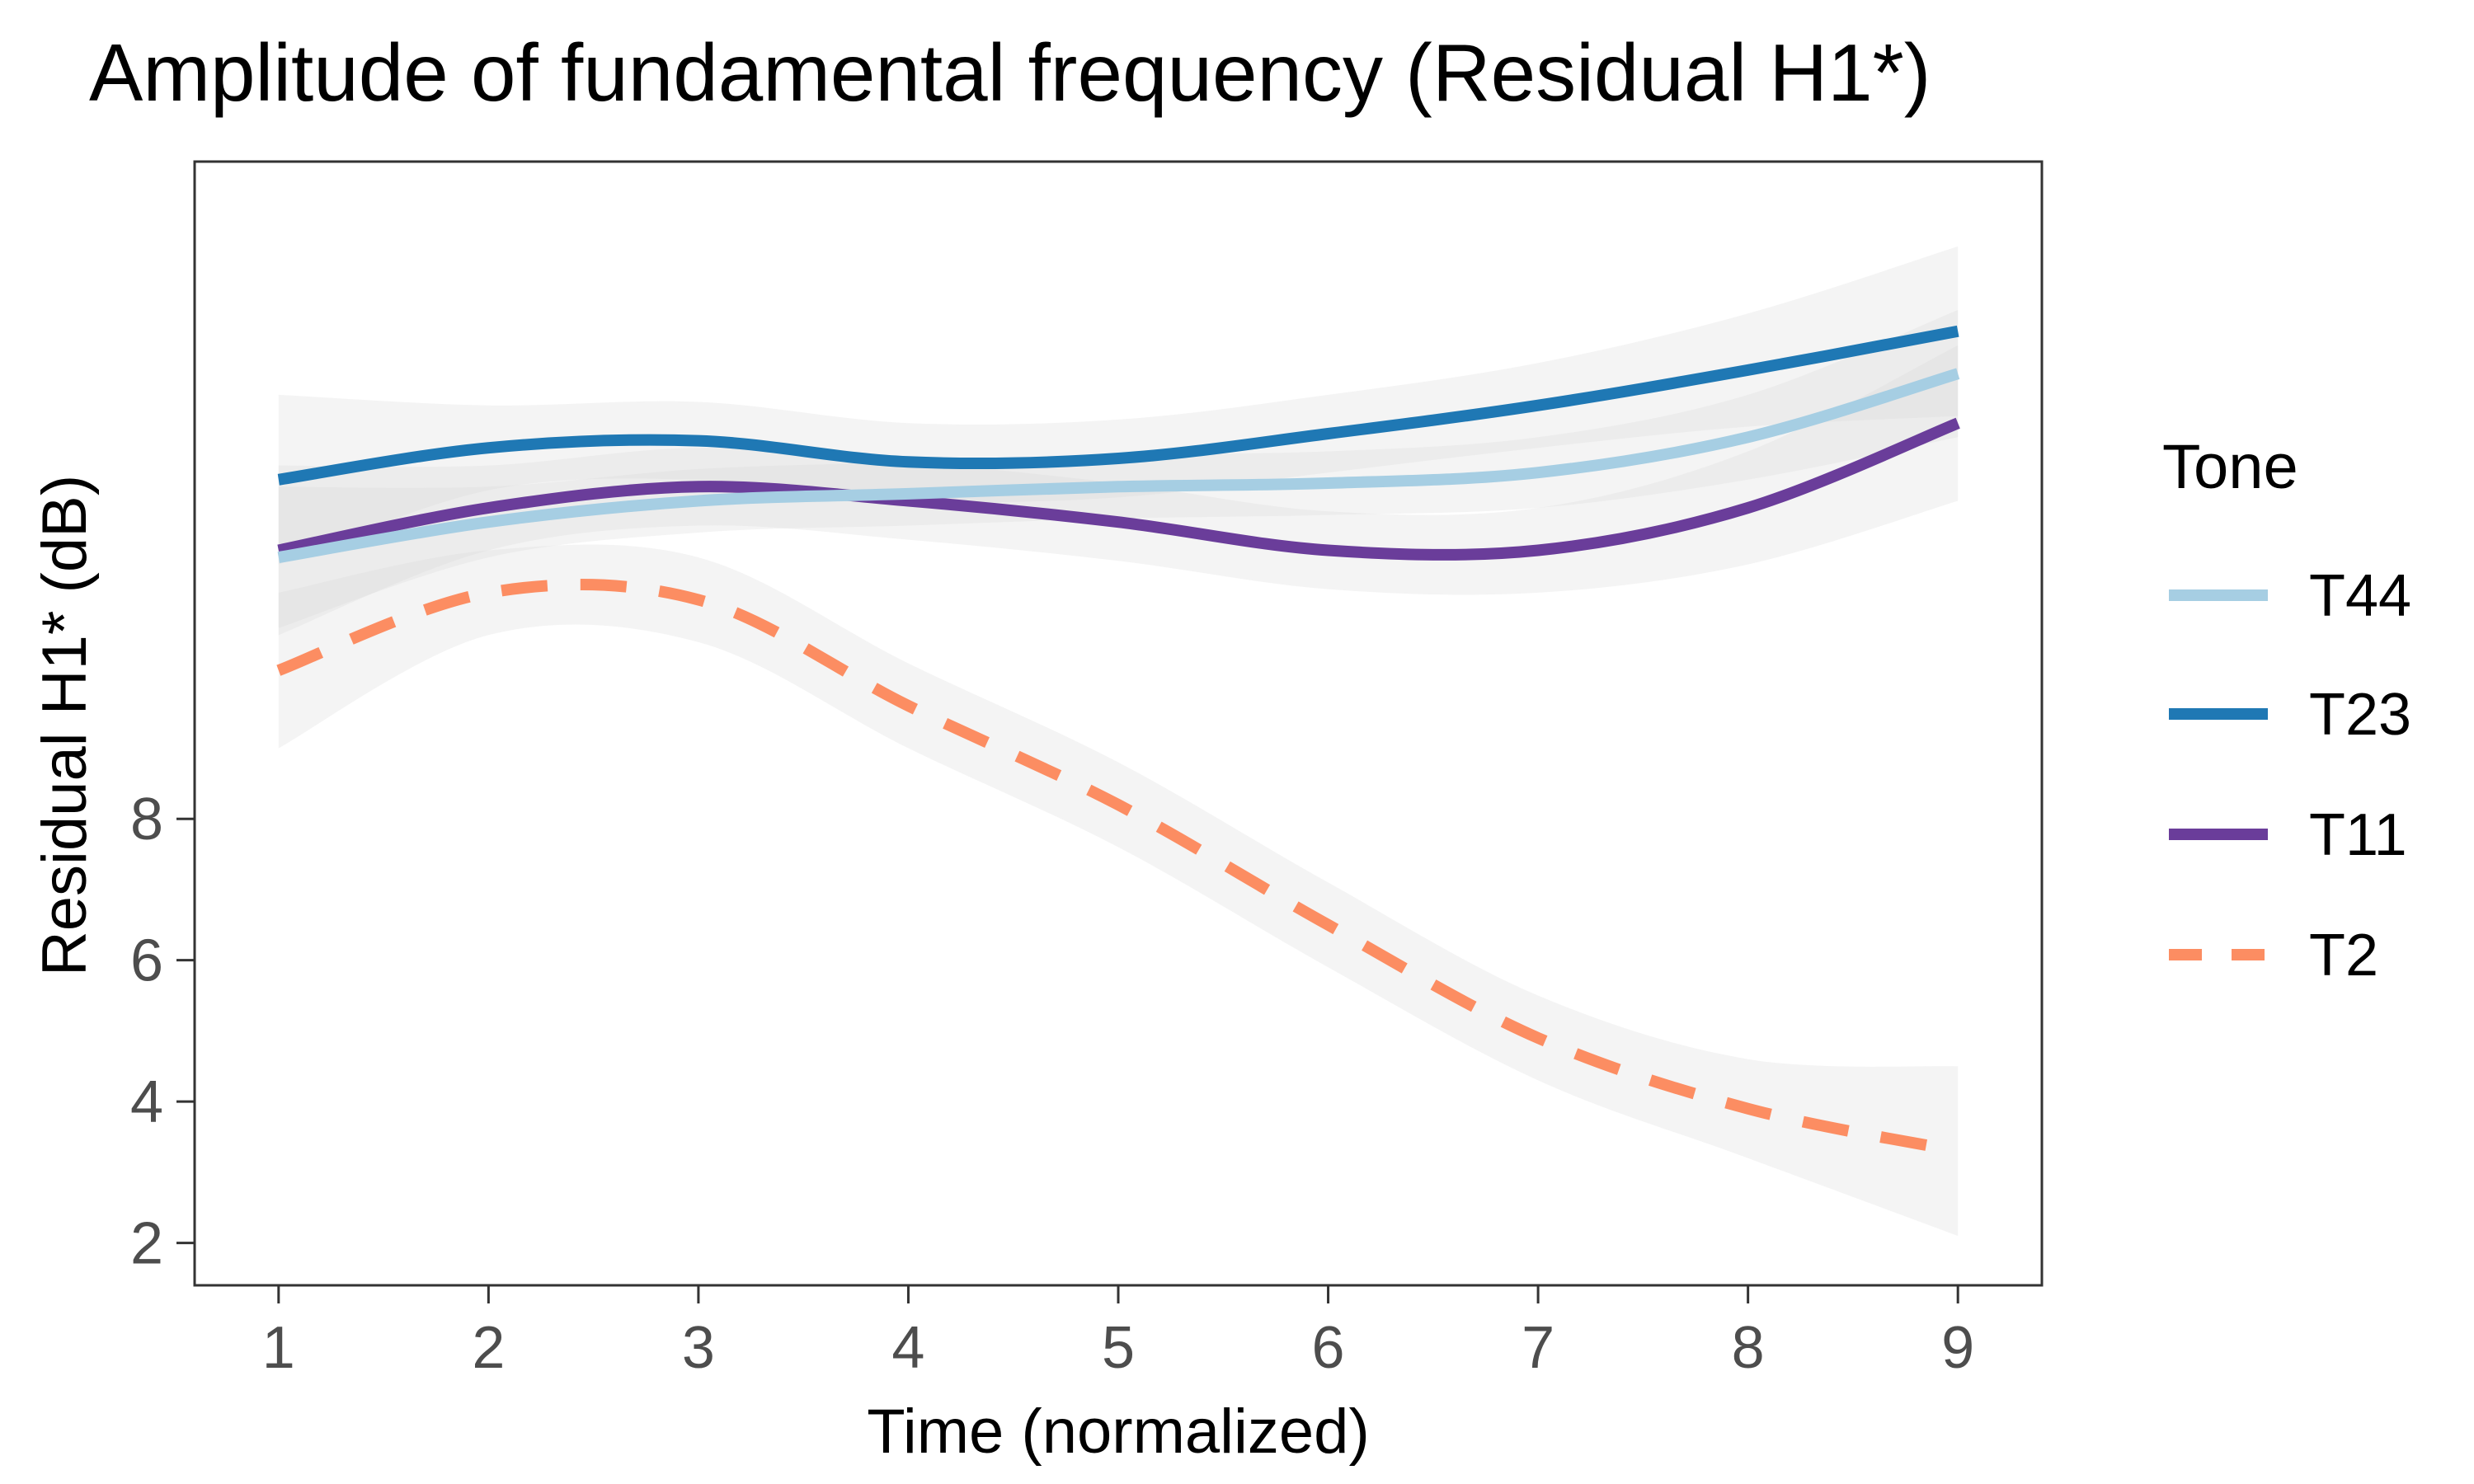  I want to click on series-line-t44, so click(1118, 466).